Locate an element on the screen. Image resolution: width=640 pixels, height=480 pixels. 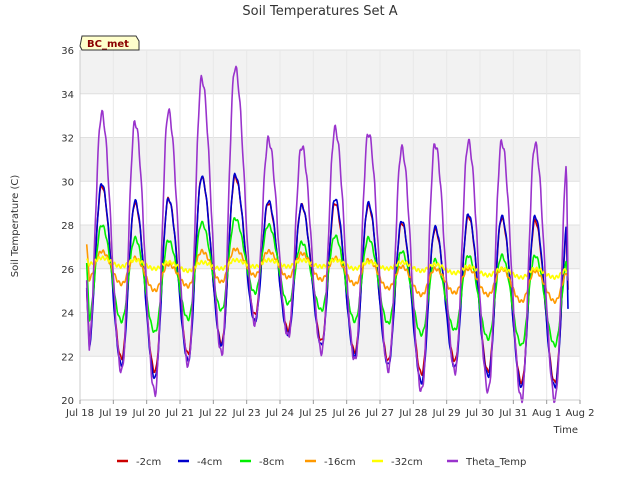
legend: -2cm -4cm -8cm -16cm -32cm Theta_Temp is located at coordinates (321, 462).